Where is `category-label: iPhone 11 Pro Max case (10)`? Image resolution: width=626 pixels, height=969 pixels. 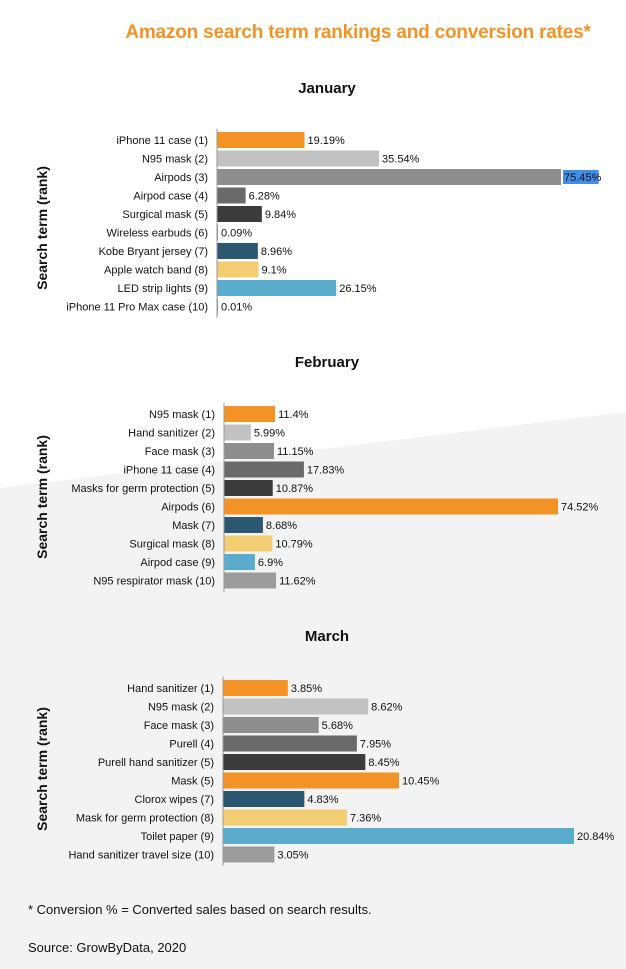
category-label: iPhone 11 Pro Max case (10) is located at coordinates (137, 308).